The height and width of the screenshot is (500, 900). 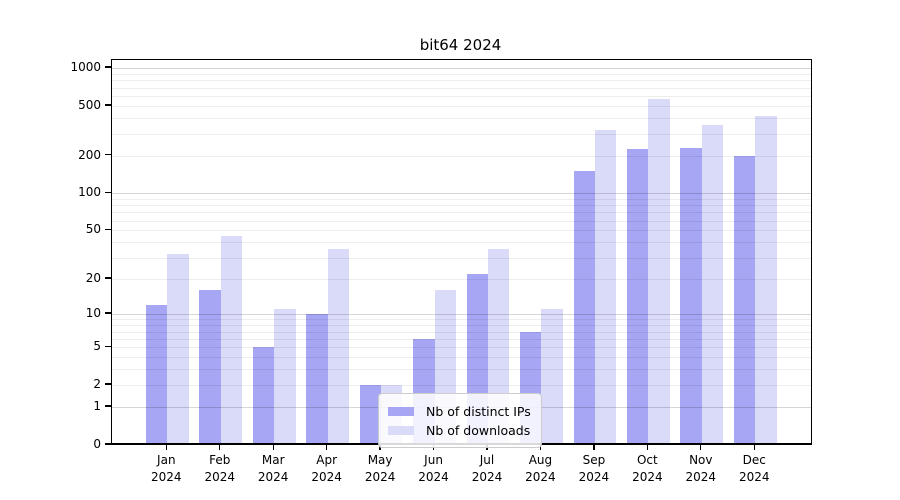 What do you see at coordinates (594, 468) in the screenshot?
I see `x-tick-label-sep: Sep 2024` at bounding box center [594, 468].